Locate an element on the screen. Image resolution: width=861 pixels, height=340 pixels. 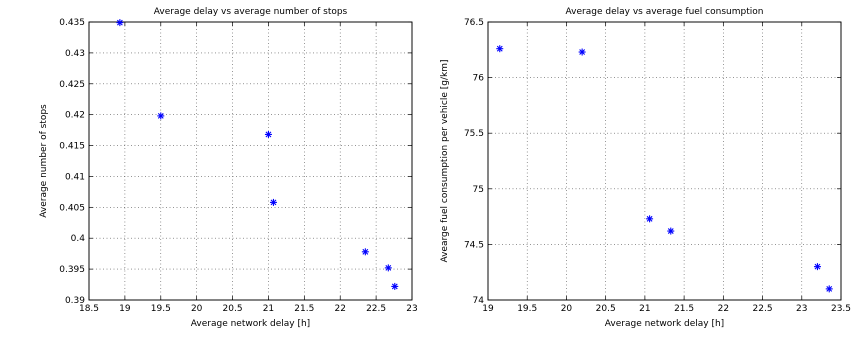
y-tick-label: 75 is located at coordinates (478, 190).